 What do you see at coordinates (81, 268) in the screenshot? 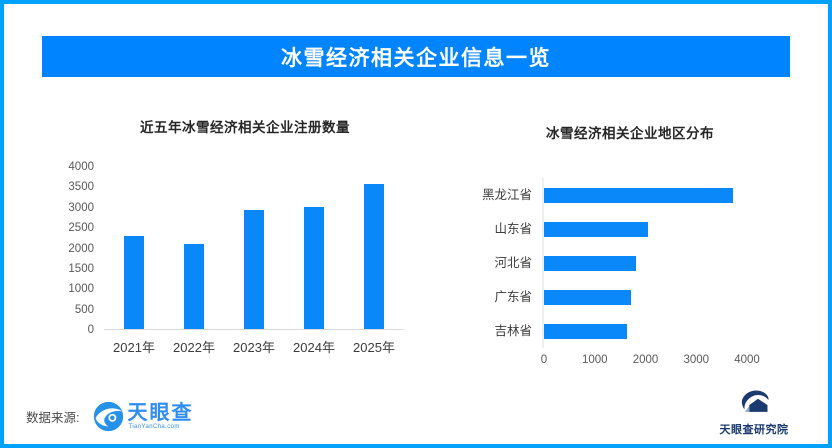
I see `y-tick-label: 1500` at bounding box center [81, 268].